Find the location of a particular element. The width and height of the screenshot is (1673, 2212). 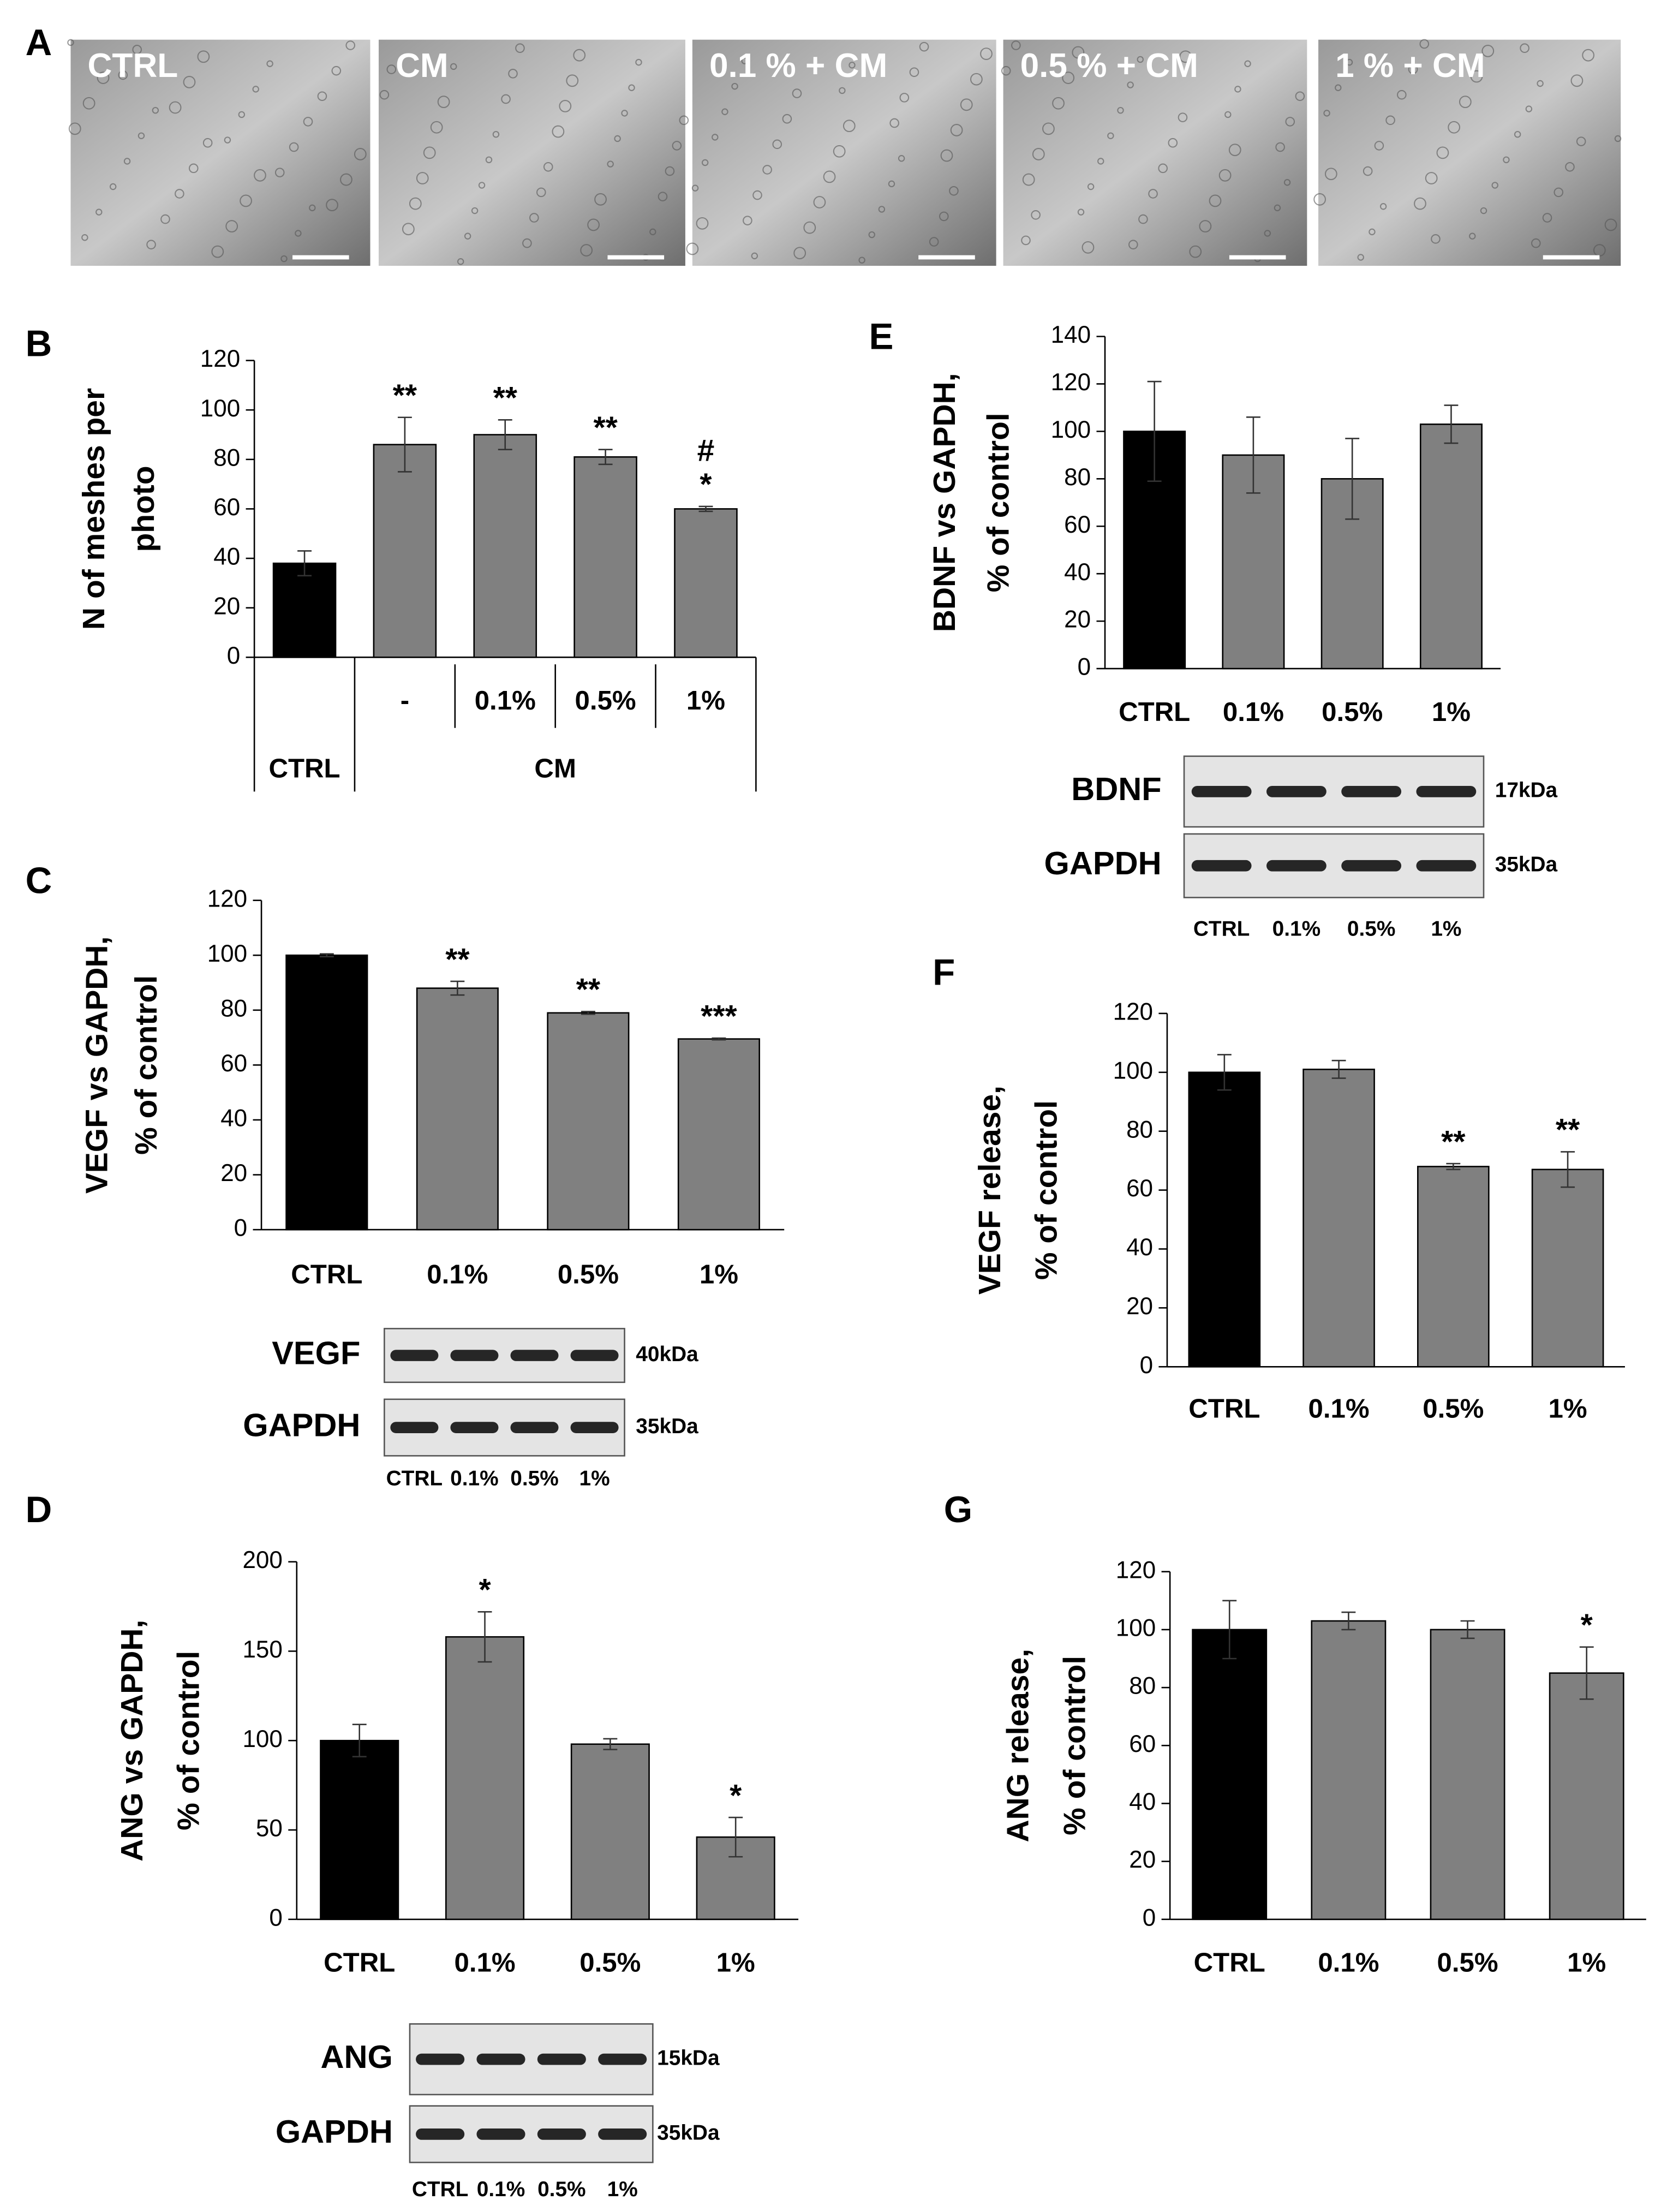

panel-letter: E is located at coordinates (881, 336).